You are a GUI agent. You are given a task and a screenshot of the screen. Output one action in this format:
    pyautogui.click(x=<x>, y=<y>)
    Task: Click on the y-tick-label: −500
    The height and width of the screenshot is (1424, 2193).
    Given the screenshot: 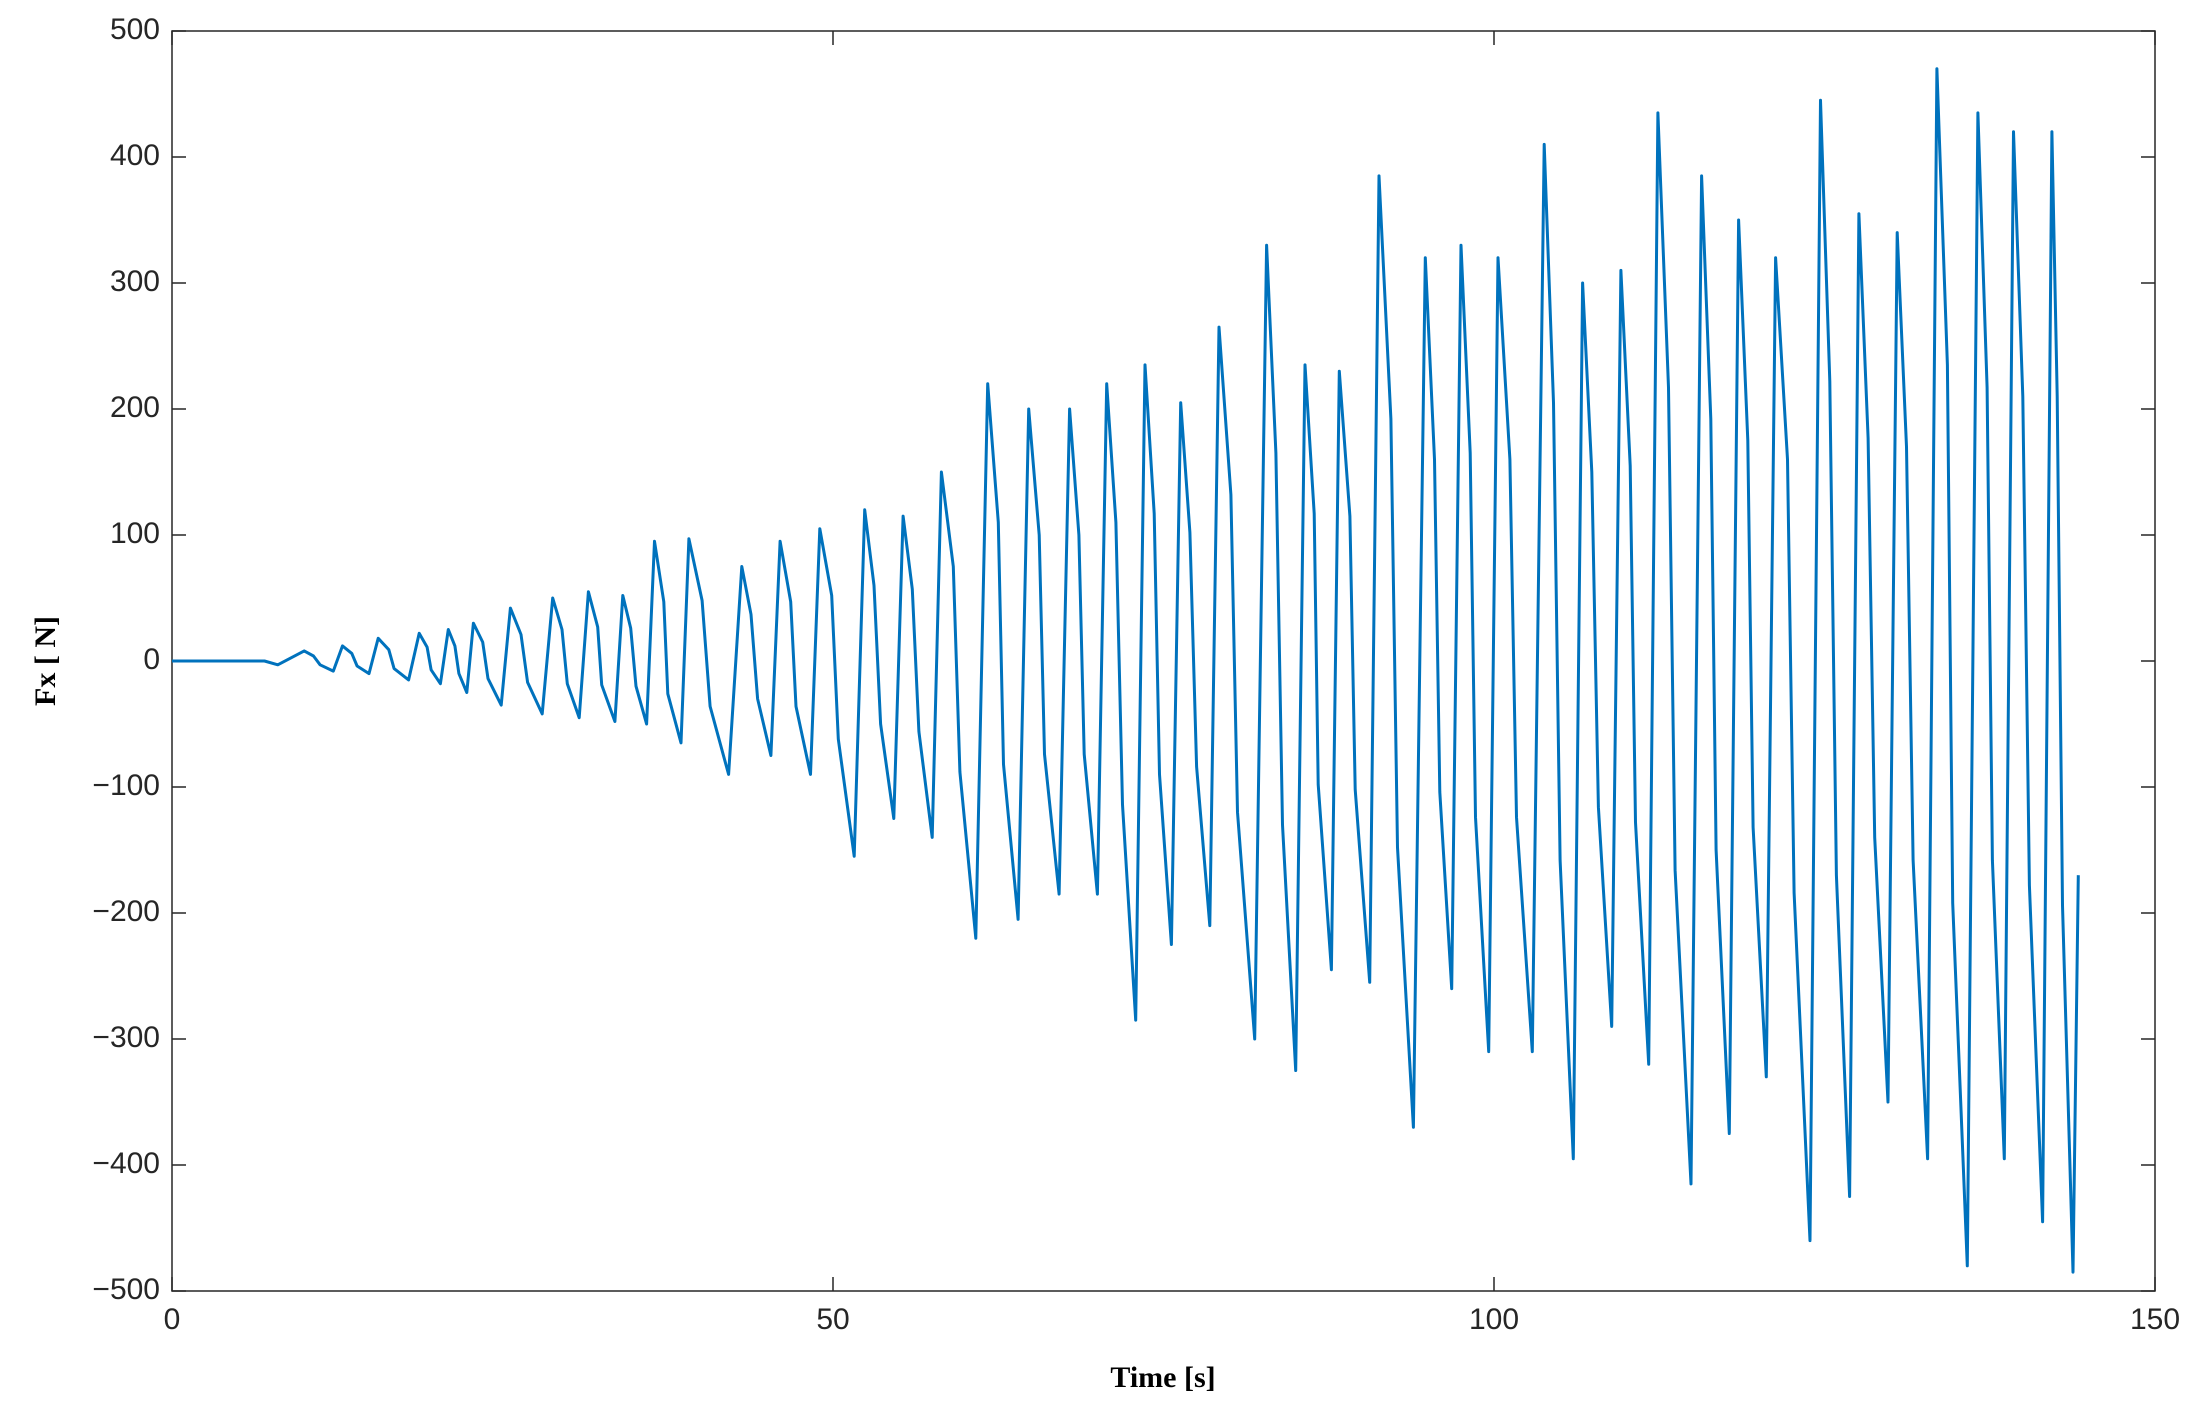 What is the action you would take?
    pyautogui.click(x=126, y=1289)
    